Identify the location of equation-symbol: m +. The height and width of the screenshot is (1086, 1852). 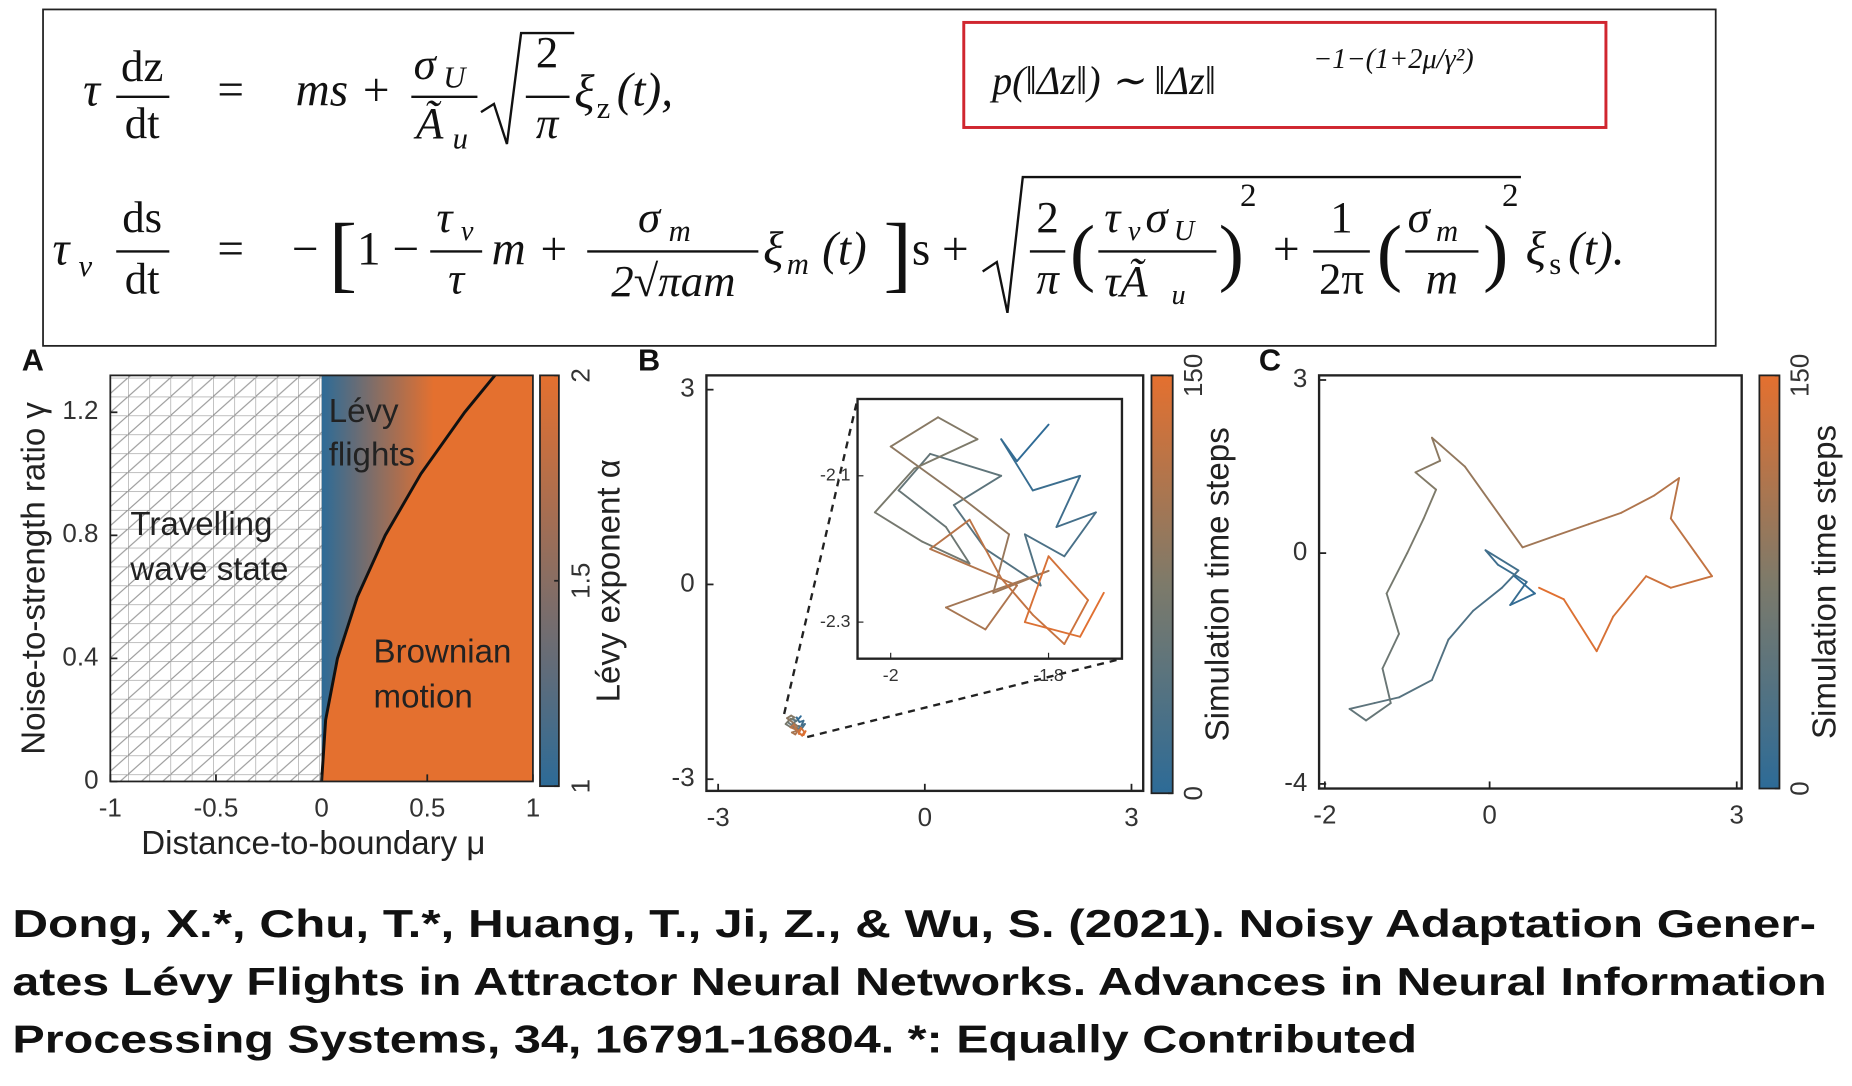
(531, 250).